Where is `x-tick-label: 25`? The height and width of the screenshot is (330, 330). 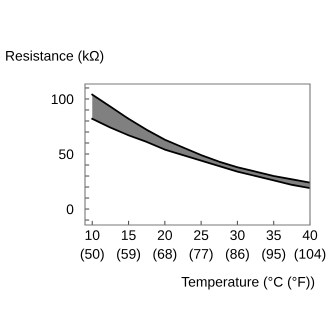
x-tick-label: 25 is located at coordinates (201, 235).